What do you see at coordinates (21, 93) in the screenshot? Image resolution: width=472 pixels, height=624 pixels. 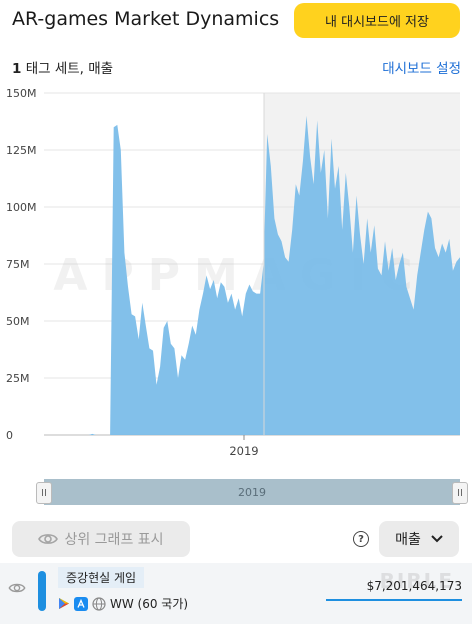 I see `y-tick-label: 150M` at bounding box center [21, 93].